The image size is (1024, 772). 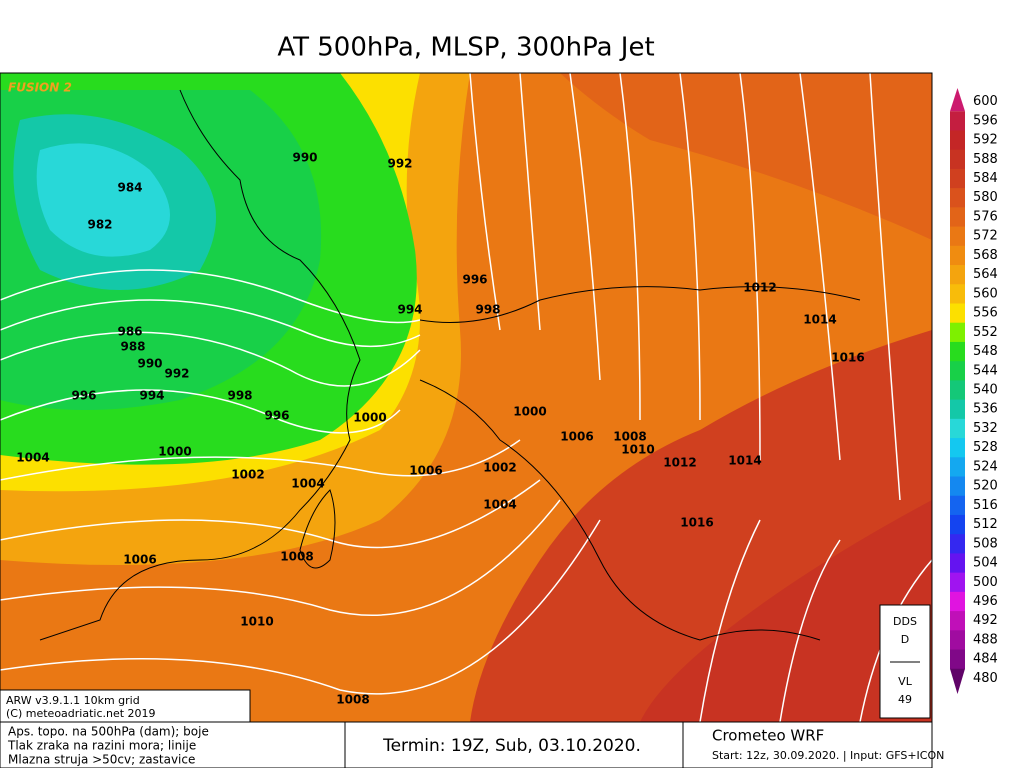 What do you see at coordinates (985, 370) in the screenshot?
I see `colorbar-label: 544` at bounding box center [985, 370].